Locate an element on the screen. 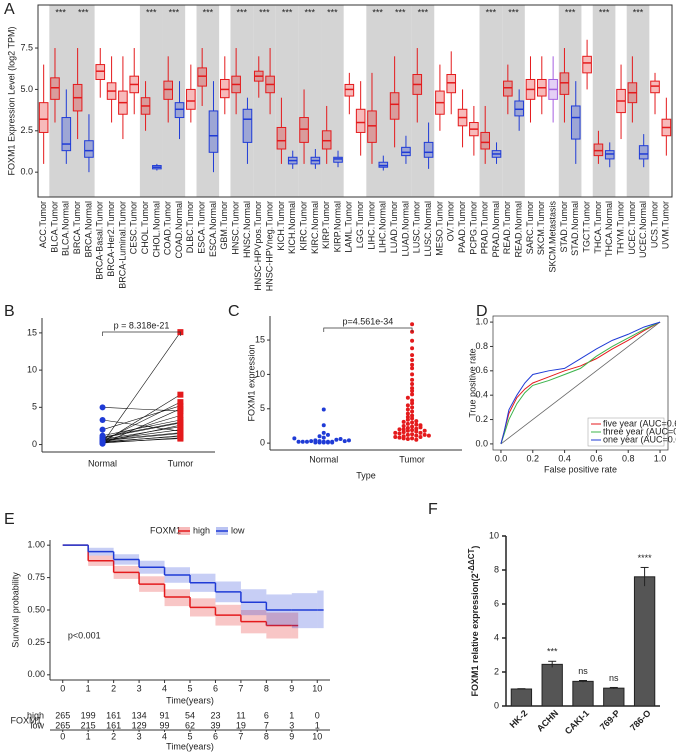  x-tick-label: 9 is located at coordinates (291, 688).